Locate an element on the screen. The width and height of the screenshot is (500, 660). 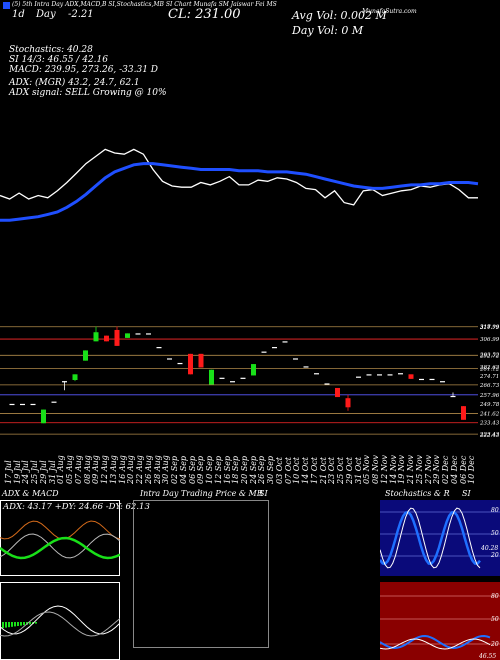
price-tick: 223.43 is located at coordinates (489, 435).